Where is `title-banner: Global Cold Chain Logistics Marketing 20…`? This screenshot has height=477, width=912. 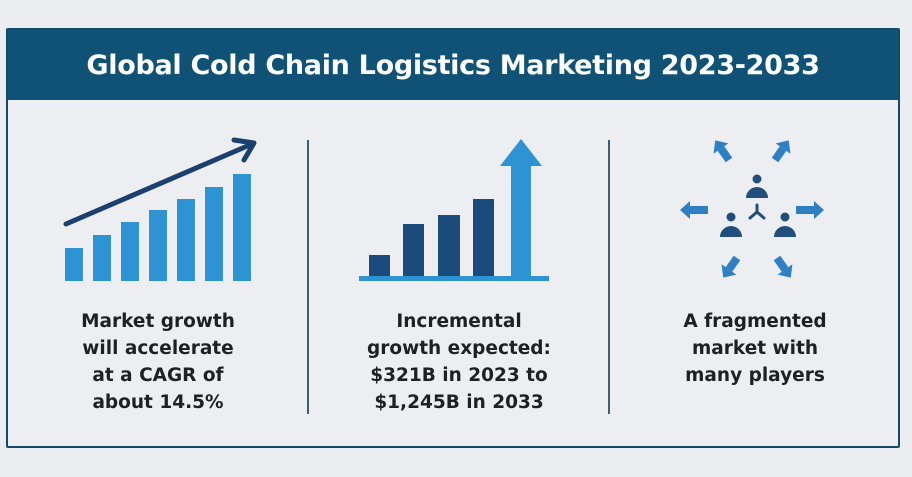 title-banner: Global Cold Chain Logistics Marketing 20… is located at coordinates (453, 65).